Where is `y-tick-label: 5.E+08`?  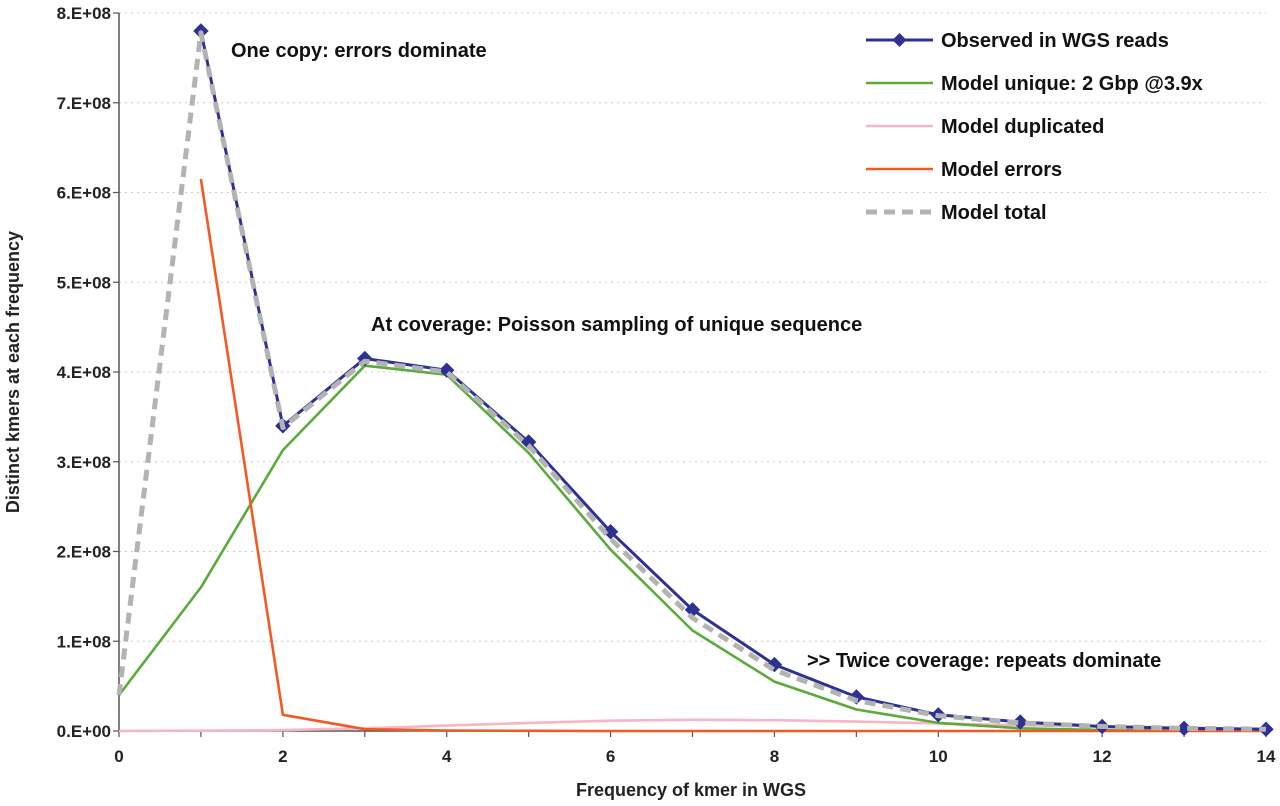
y-tick-label: 5.E+08 is located at coordinates (84, 282).